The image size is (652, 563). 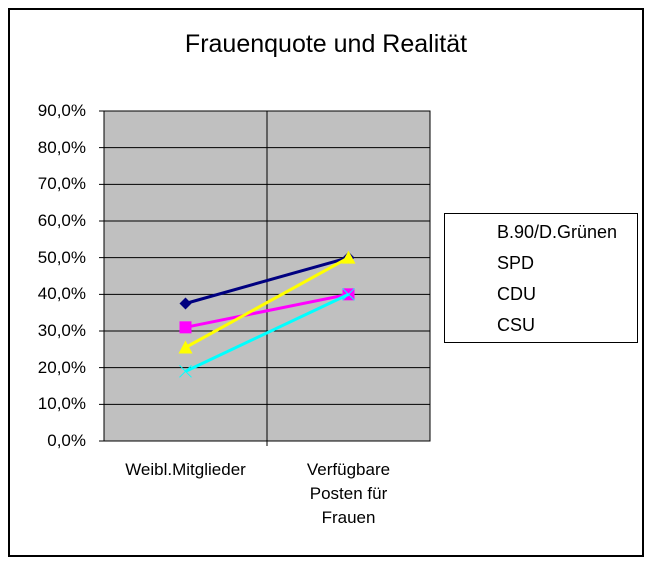 I want to click on y-tick-label: 40,0%, so click(x=61, y=294).